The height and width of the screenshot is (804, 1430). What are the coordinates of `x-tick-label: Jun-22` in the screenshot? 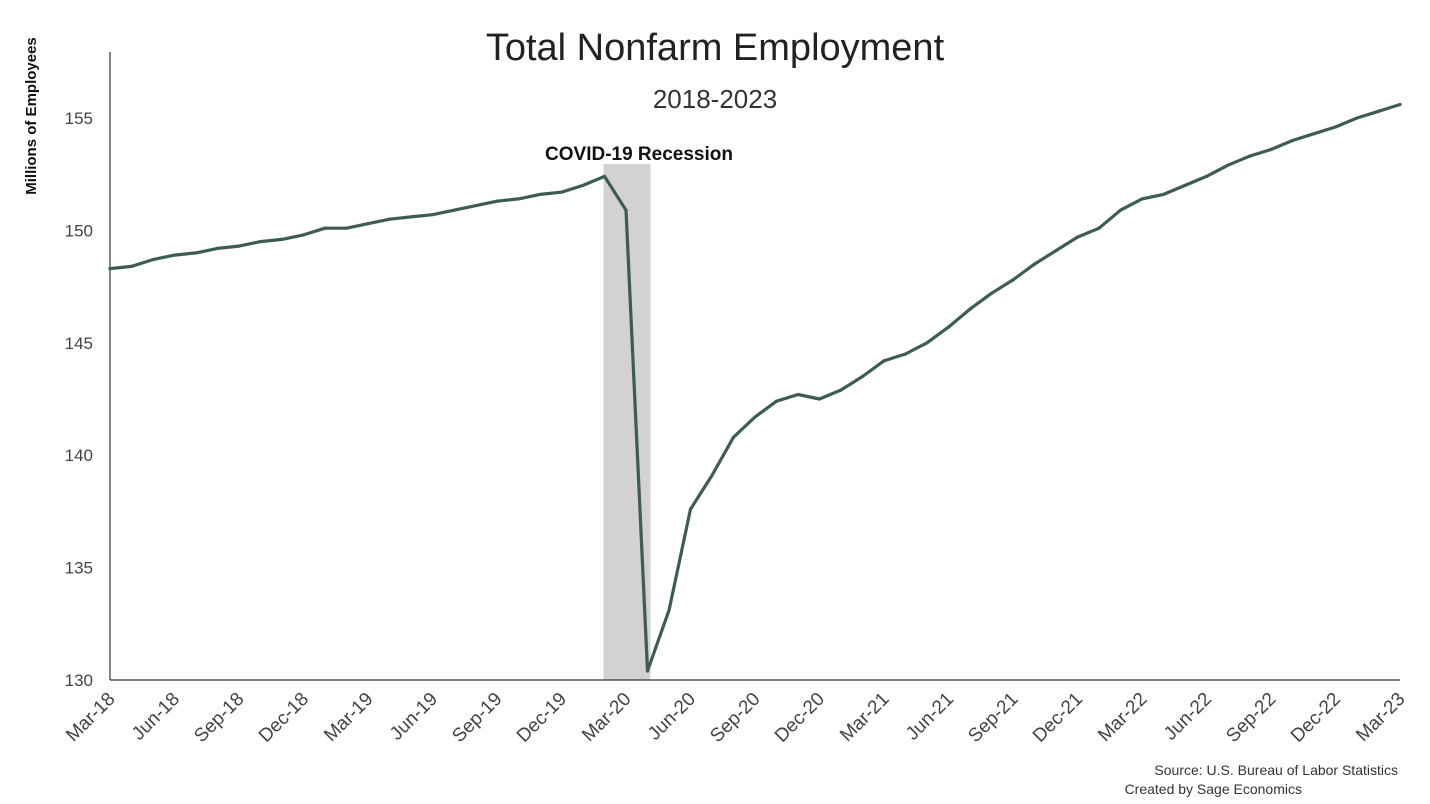 It's located at (1188, 717).